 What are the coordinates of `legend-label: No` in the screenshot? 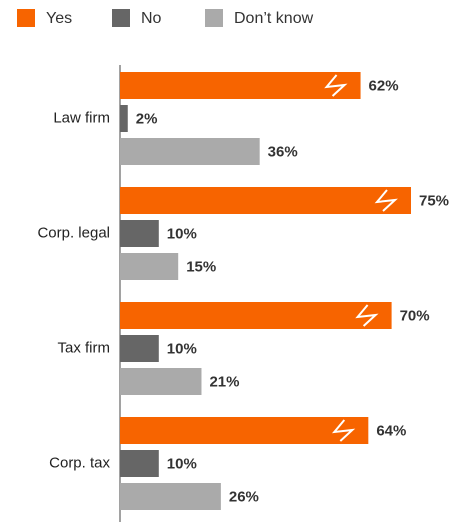 It's located at (151, 18).